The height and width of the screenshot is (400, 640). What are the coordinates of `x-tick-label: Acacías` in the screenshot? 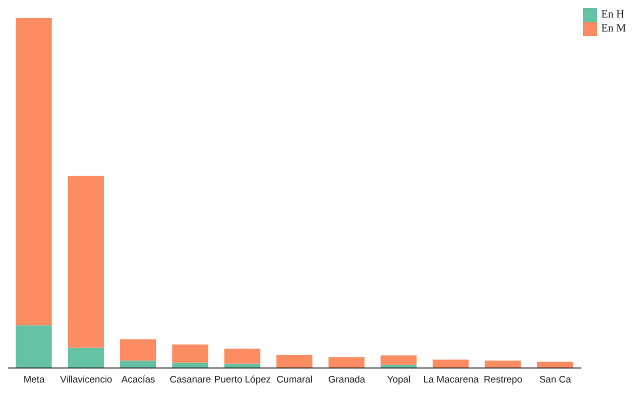 It's located at (138, 380).